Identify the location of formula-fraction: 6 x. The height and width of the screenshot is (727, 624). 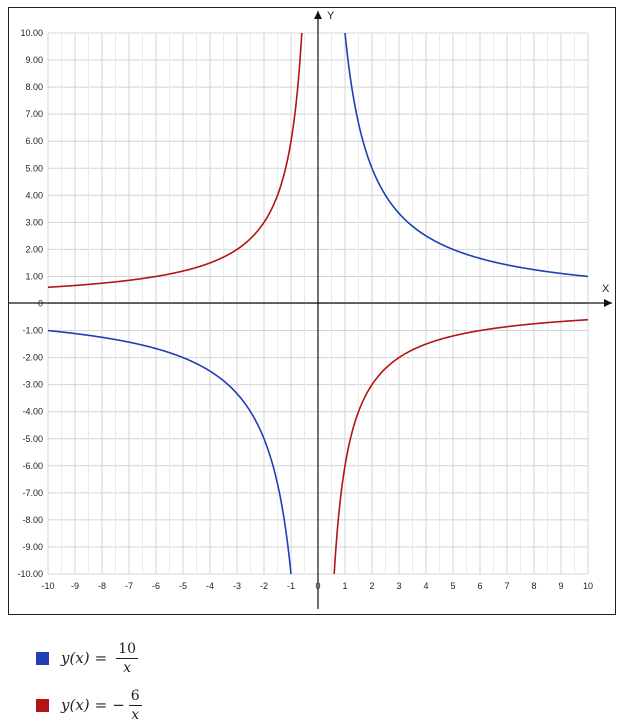
(135, 705).